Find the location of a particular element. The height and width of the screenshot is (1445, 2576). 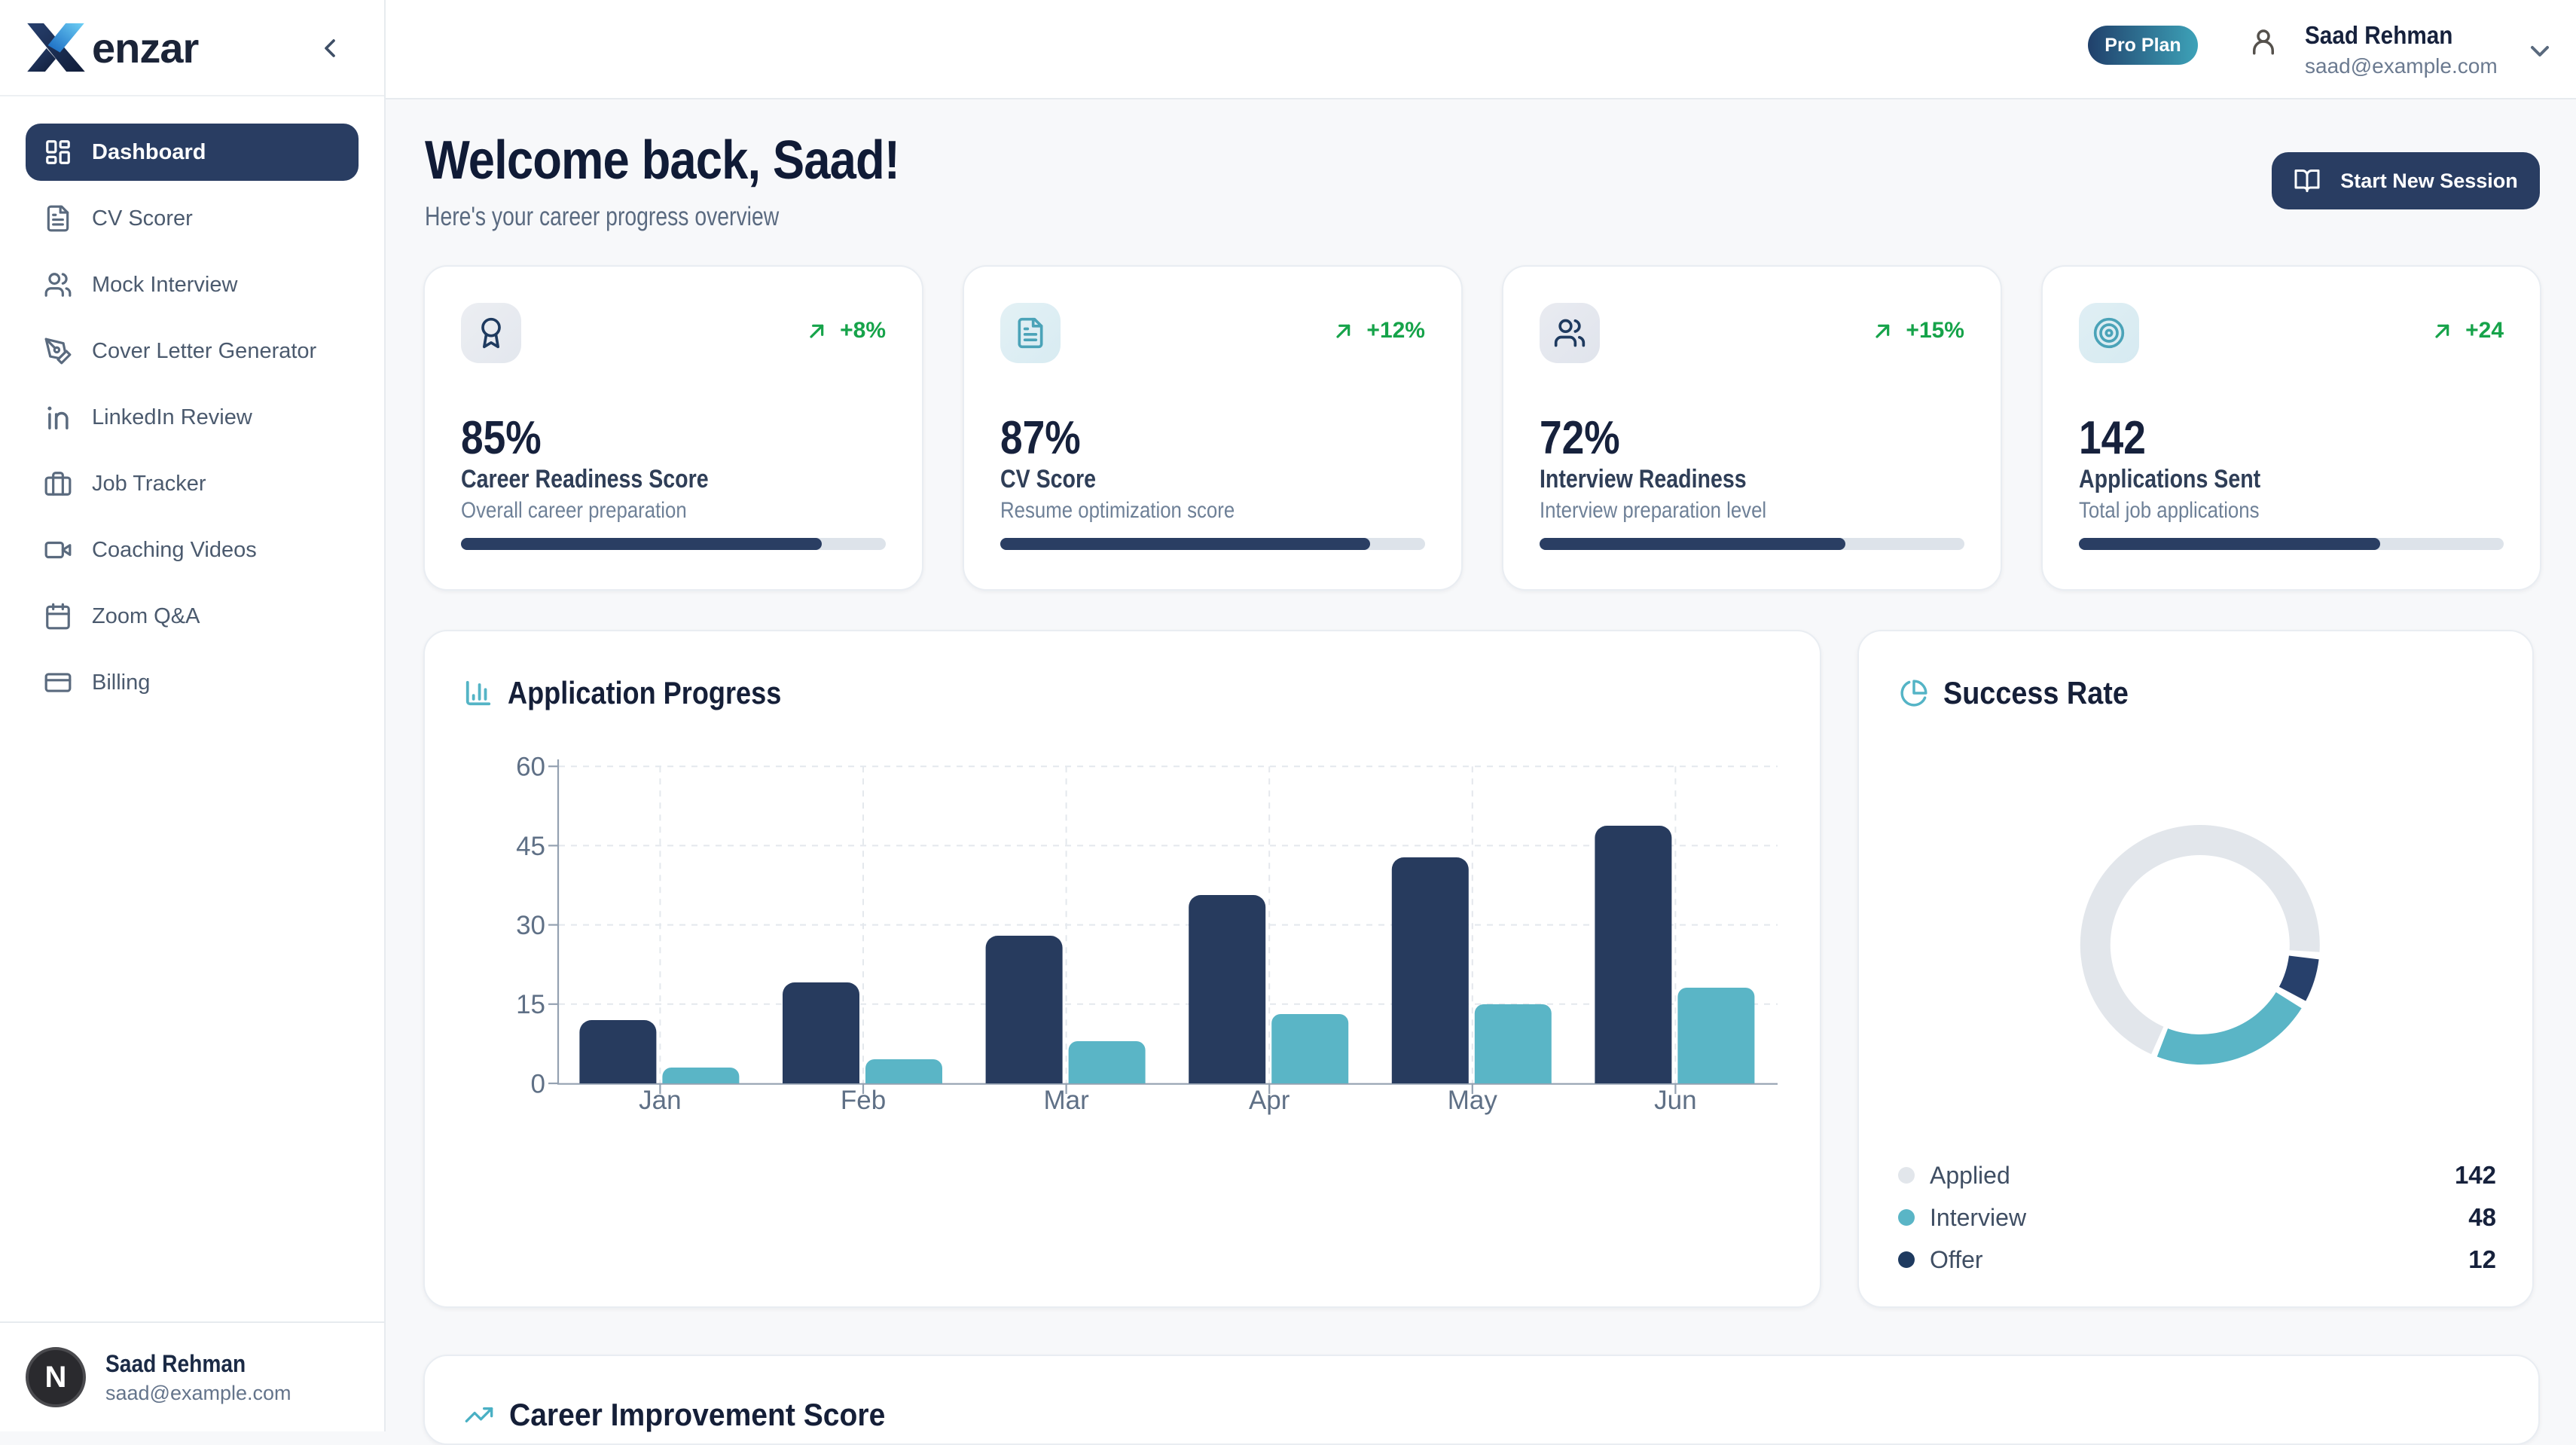

svg-text: Apr is located at coordinates (1270, 1100).